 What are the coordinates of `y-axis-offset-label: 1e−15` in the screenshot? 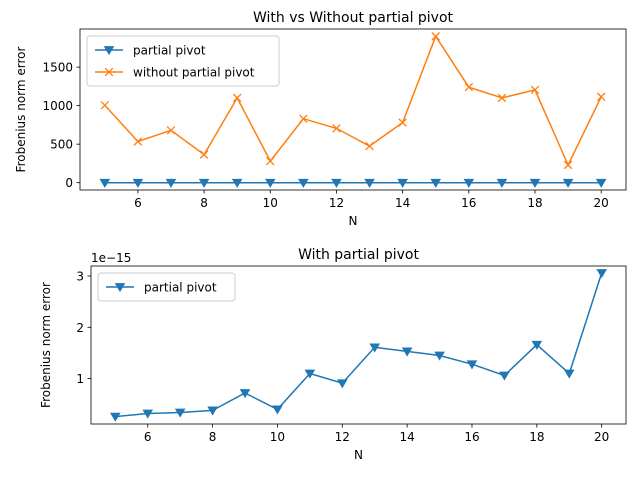 It's located at (111, 258).